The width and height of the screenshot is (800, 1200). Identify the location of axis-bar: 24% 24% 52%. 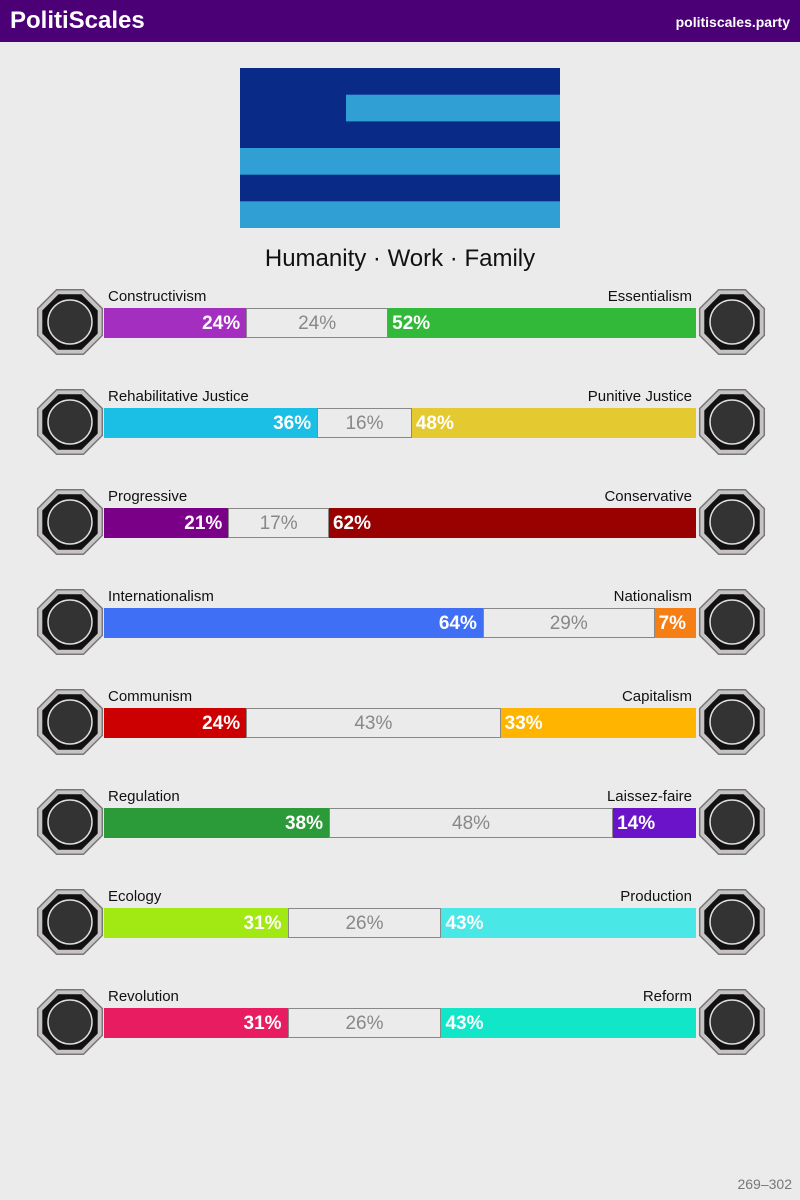
(400, 323).